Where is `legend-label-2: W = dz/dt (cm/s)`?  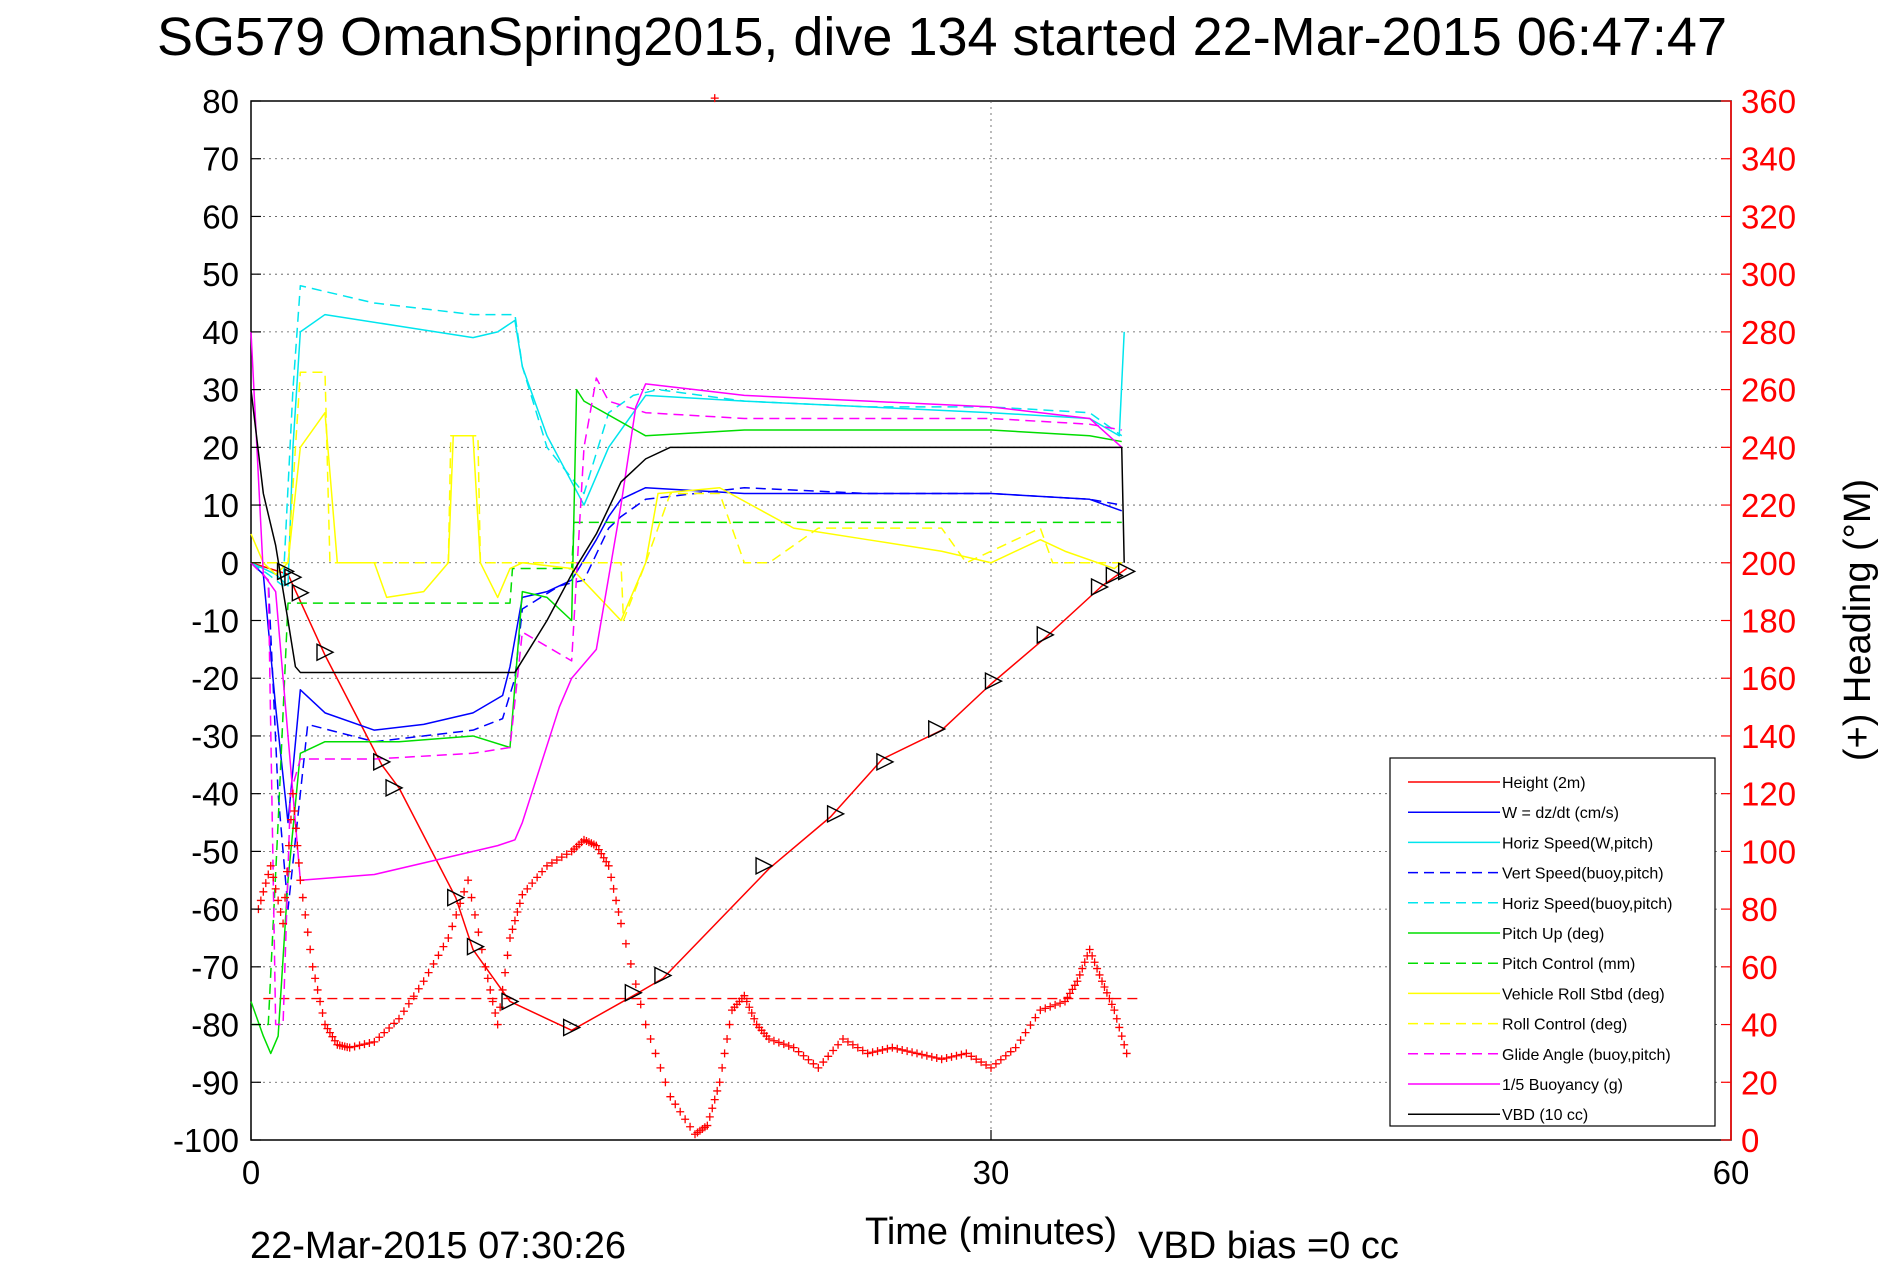
legend-label-2: W = dz/dt (cm/s) is located at coordinates (1560, 813).